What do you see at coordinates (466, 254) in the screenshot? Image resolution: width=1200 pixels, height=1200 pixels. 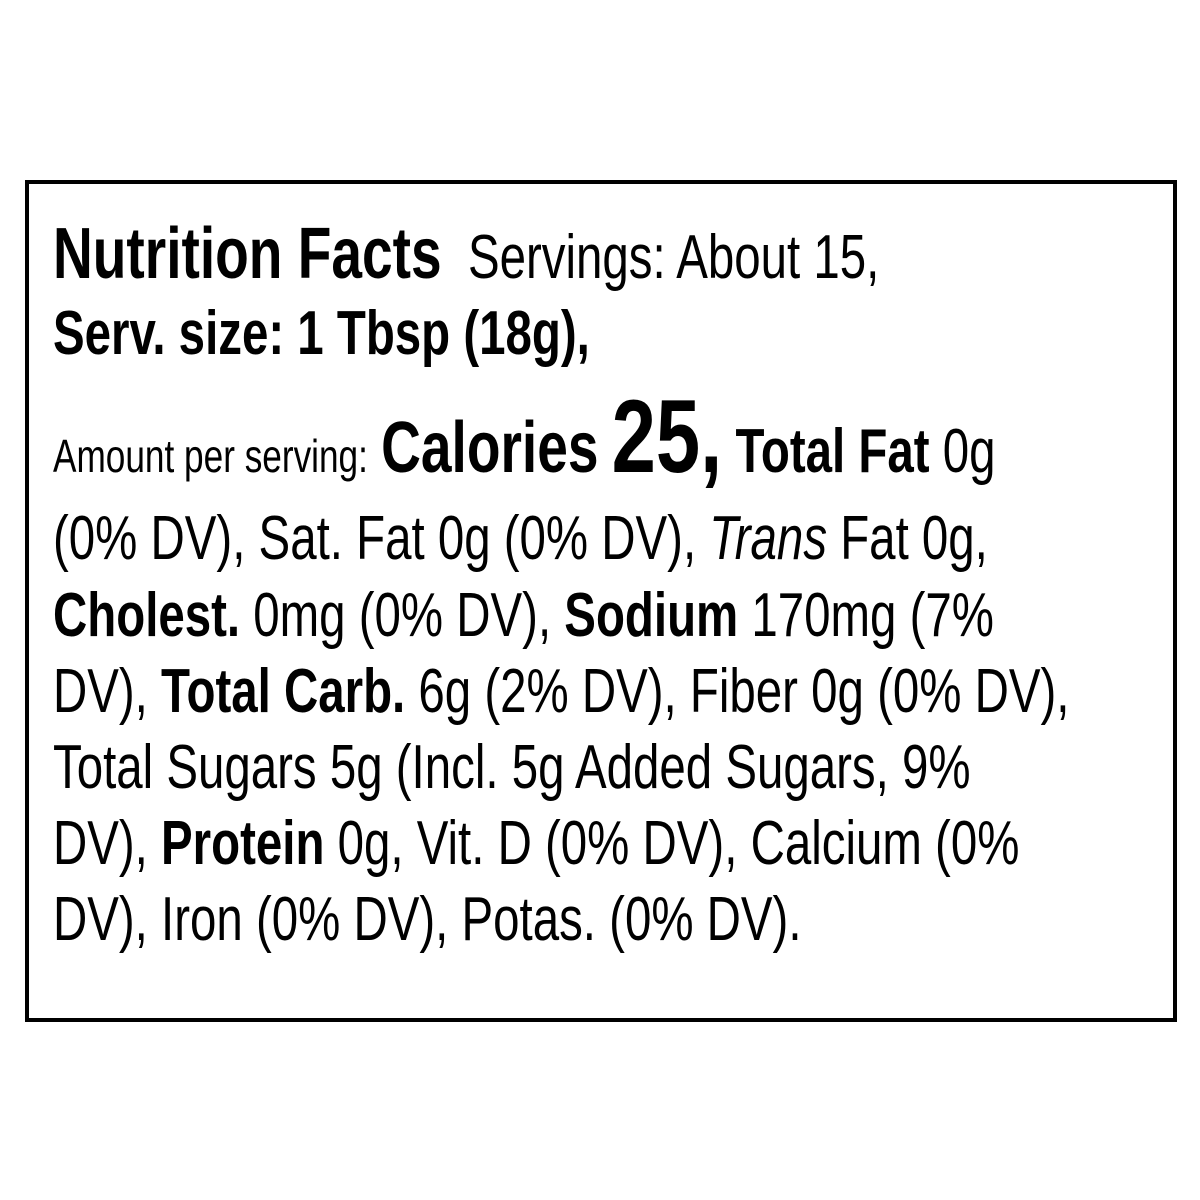 I see `title-line: Nutrition Facts Servings: About 15,` at bounding box center [466, 254].